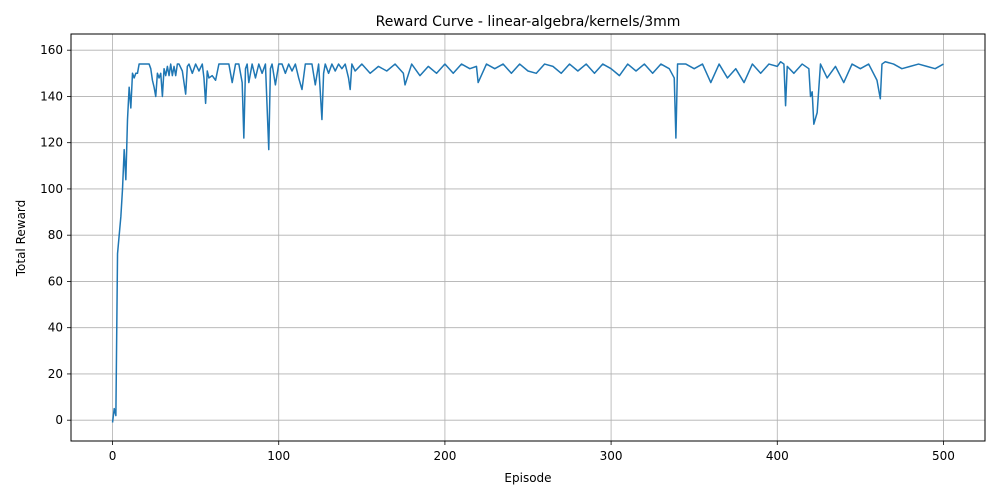  What do you see at coordinates (55, 374) in the screenshot?
I see `y-tick-label: 20` at bounding box center [55, 374].